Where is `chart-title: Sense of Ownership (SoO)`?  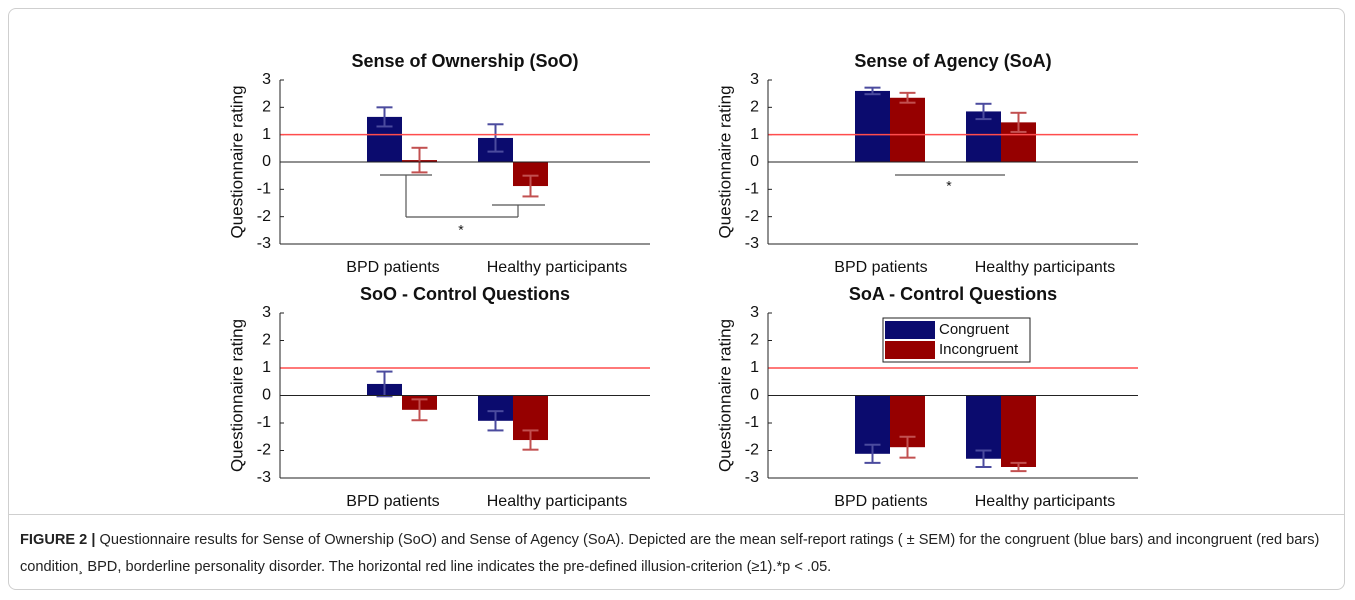 chart-title: Sense of Ownership (SoO) is located at coordinates (464, 61).